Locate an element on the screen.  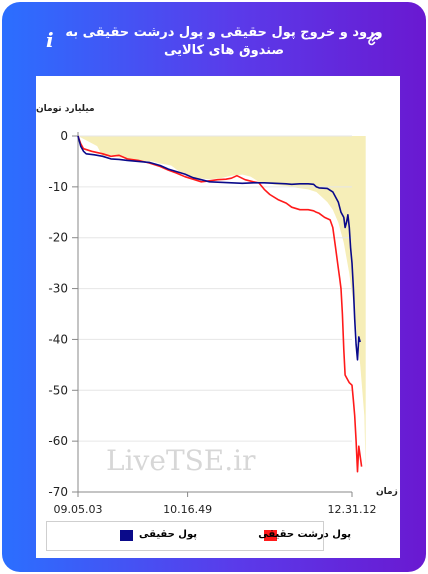
info-icon: i is located at coordinates (50, 40).